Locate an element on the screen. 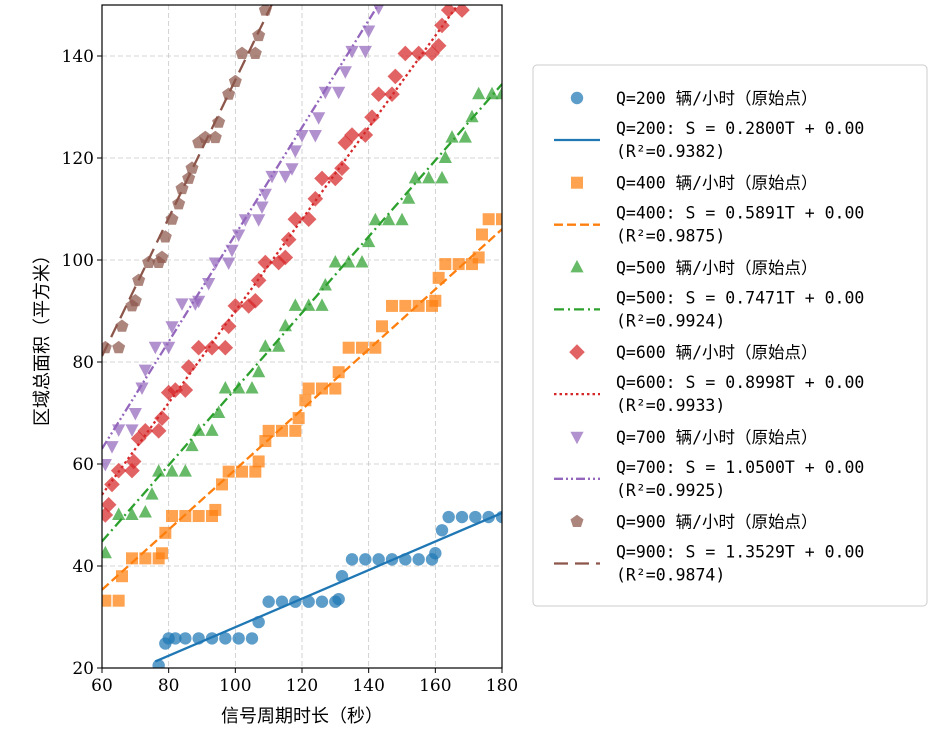 The image size is (939, 736). x-tick-label: 80 is located at coordinates (169, 686).